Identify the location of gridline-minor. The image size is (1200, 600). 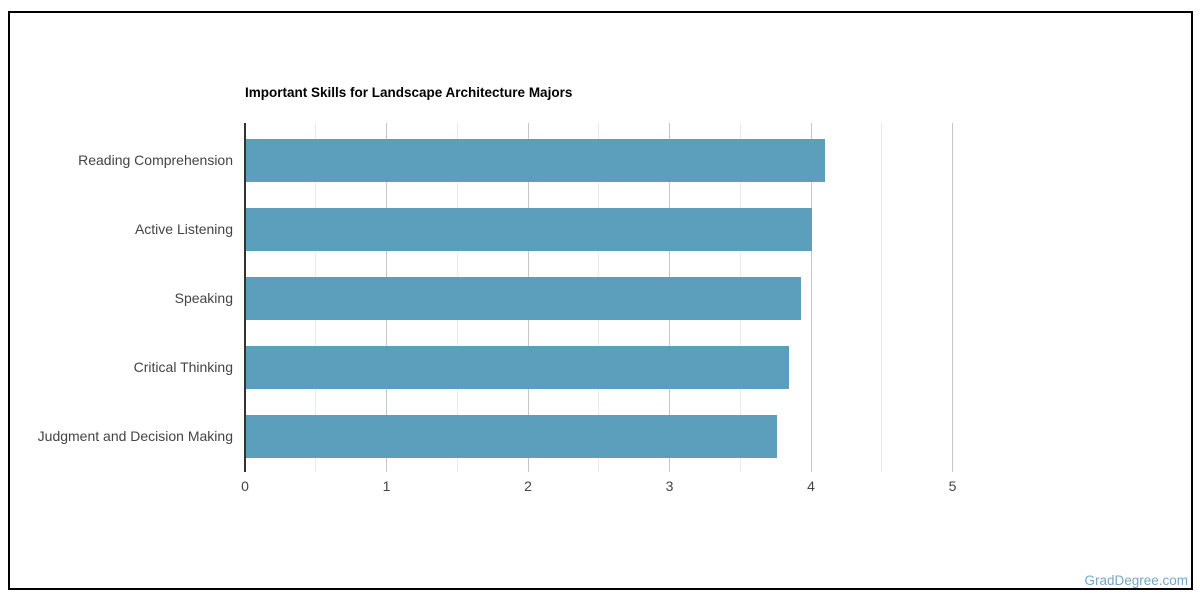
(882, 297).